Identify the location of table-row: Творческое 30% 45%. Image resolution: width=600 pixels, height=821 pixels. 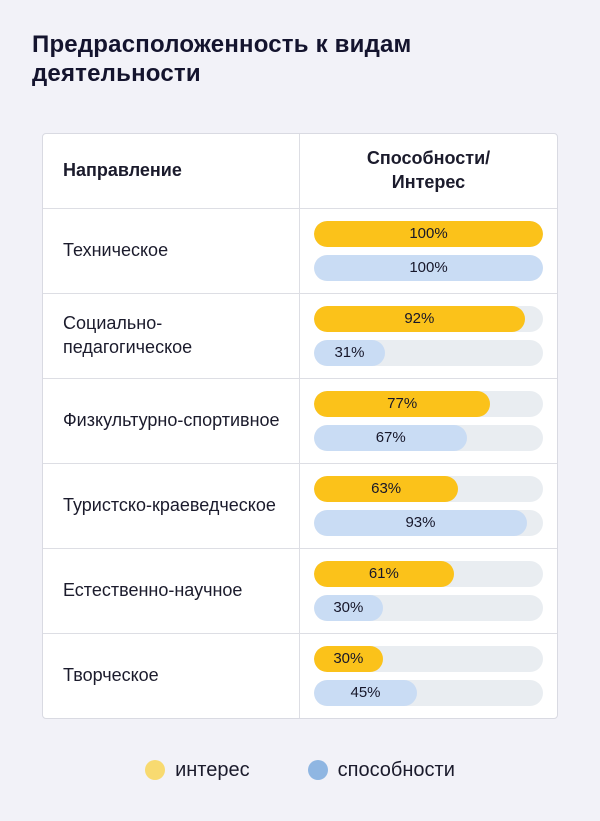
(300, 675).